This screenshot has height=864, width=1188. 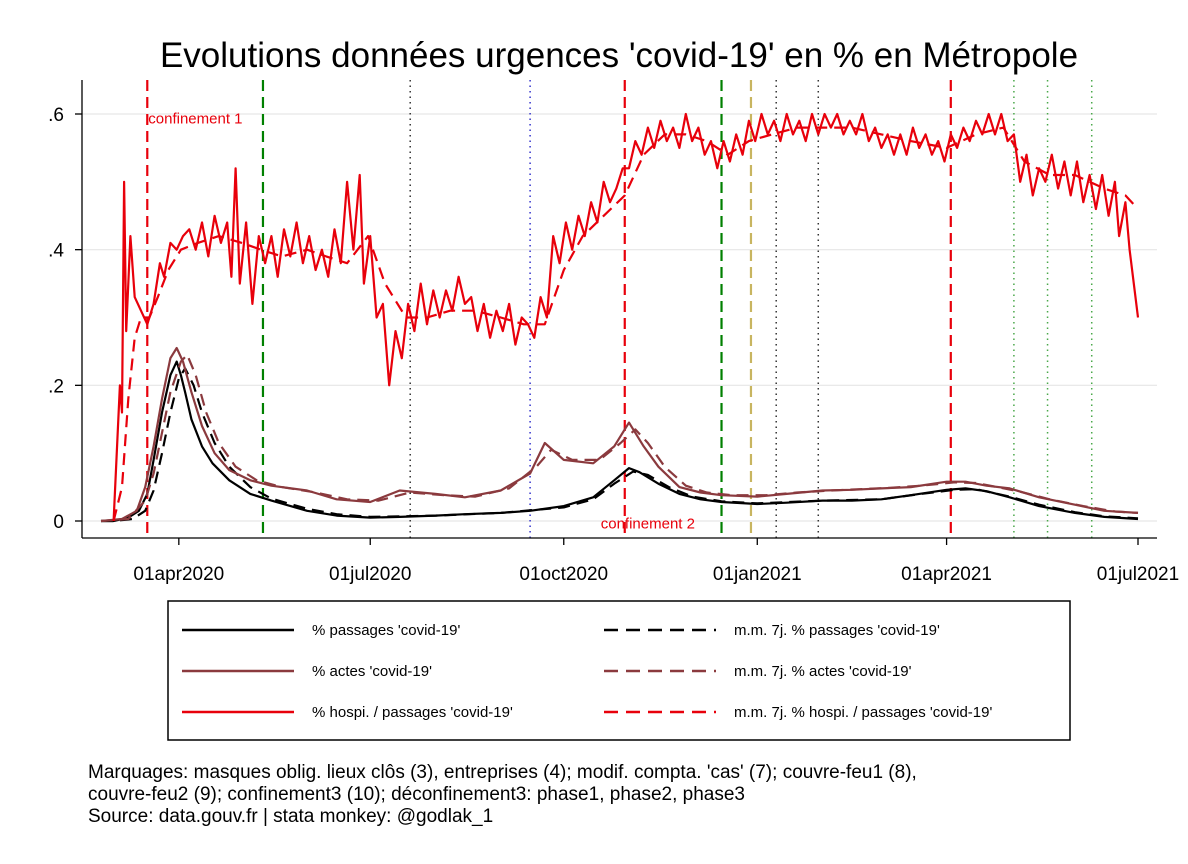 What do you see at coordinates (178, 574) in the screenshot?
I see `x-tick-label: 01apr2020` at bounding box center [178, 574].